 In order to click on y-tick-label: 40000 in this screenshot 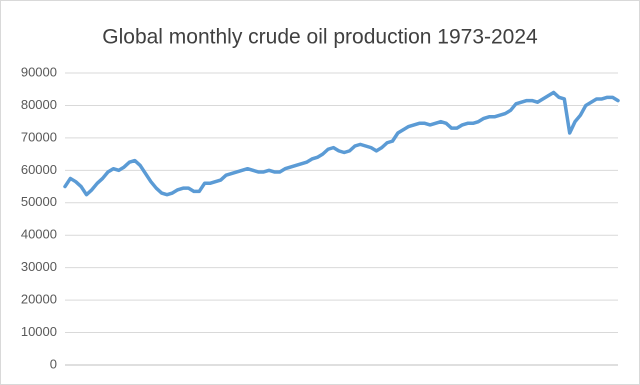, I will do `click(39, 234)`.